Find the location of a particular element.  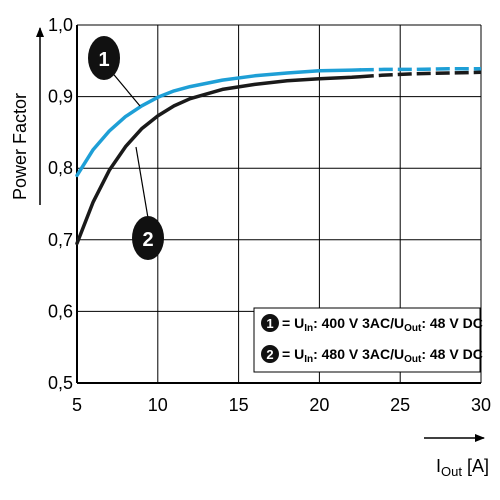

marker-2-label: 2 is located at coordinates (147, 240).